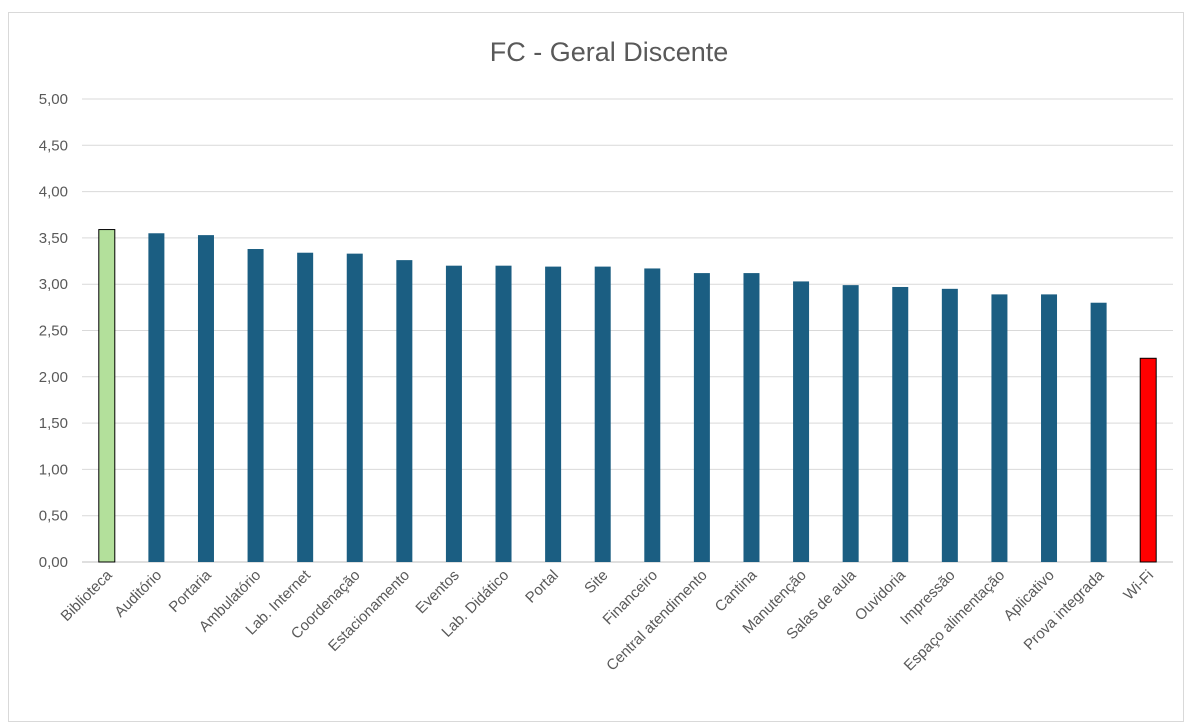 The height and width of the screenshot is (724, 1195). I want to click on y-tick-label: 4,50, so click(53, 145).